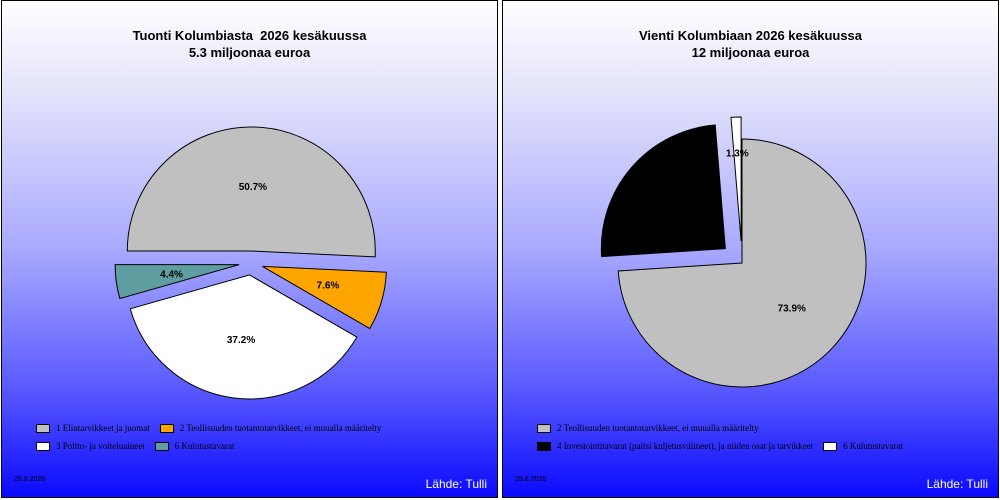 The height and width of the screenshot is (500, 1000). What do you see at coordinates (328, 286) in the screenshot?
I see `slice-percent-label: 7.6%` at bounding box center [328, 286].